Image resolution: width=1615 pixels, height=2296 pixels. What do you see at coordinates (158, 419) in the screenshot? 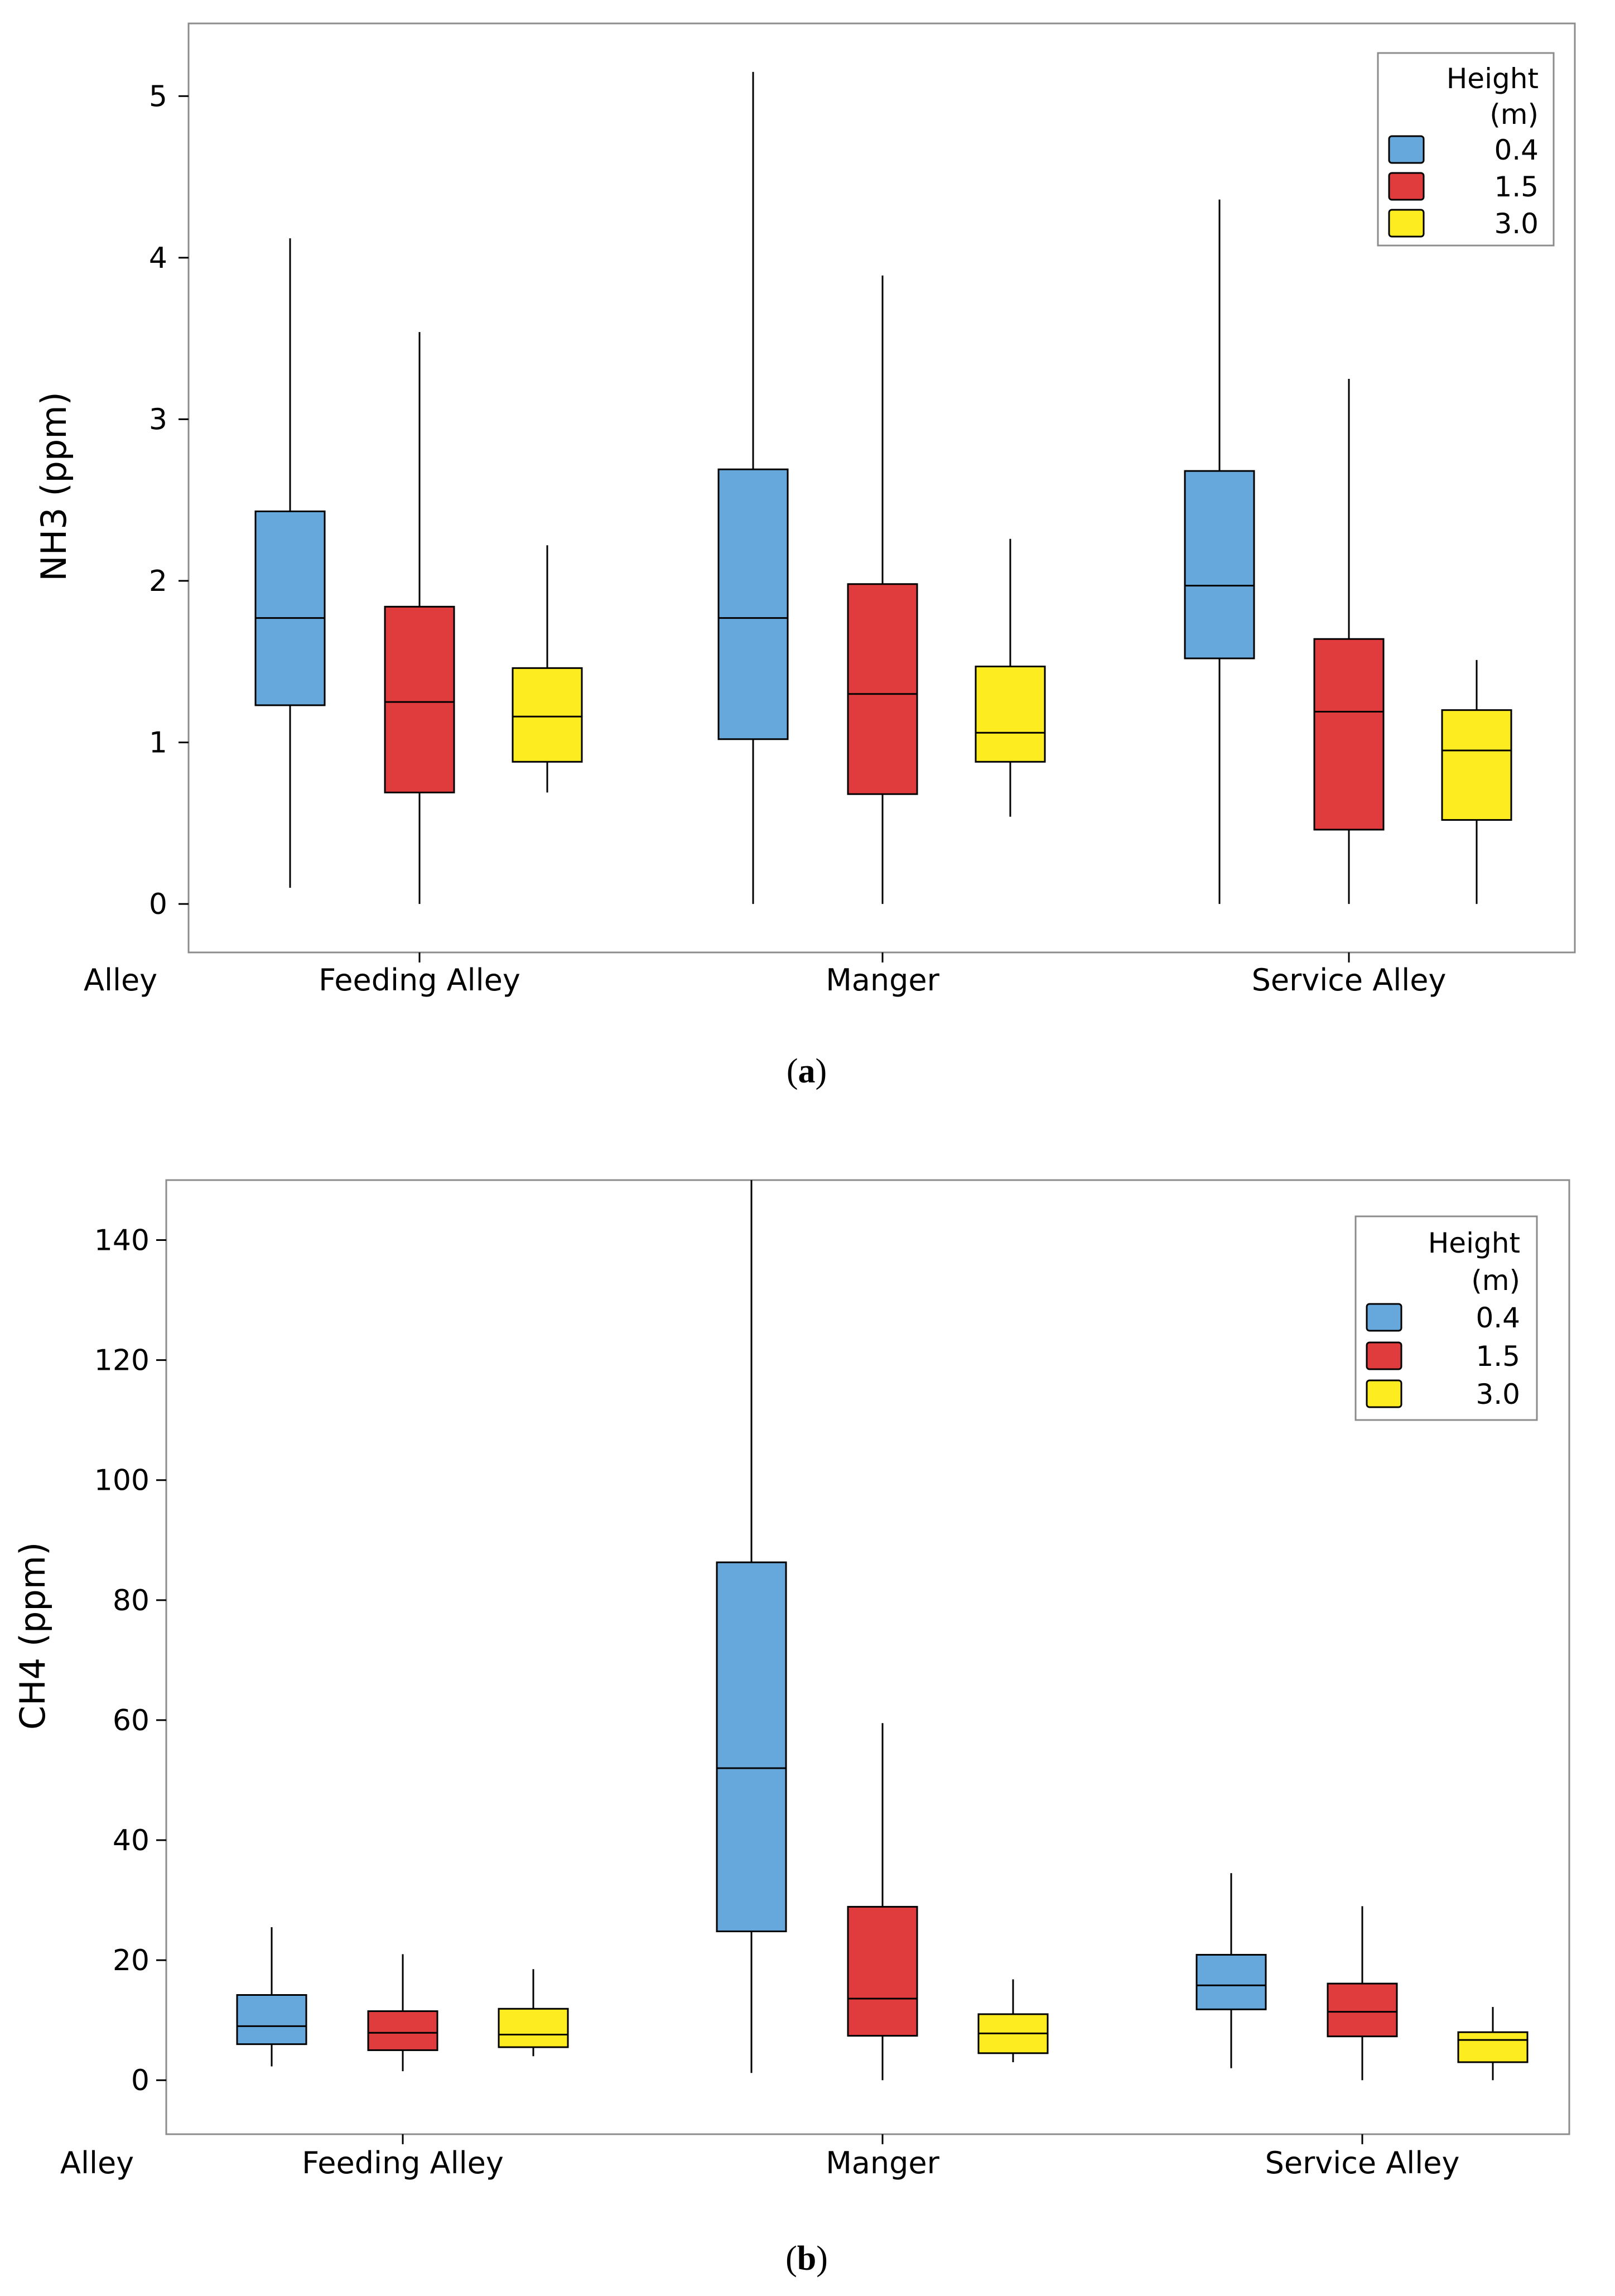
I see `y-tick-label: 3` at bounding box center [158, 419].